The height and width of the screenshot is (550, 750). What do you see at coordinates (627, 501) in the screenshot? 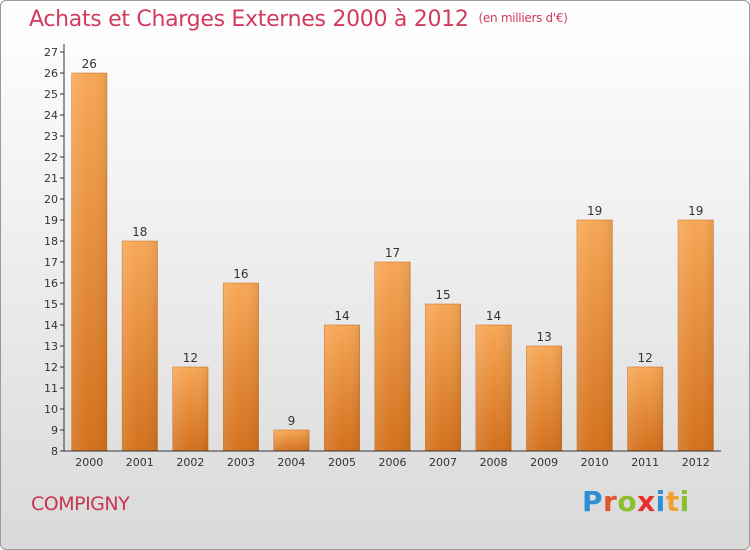
I see `logo-letter: o` at bounding box center [627, 501].